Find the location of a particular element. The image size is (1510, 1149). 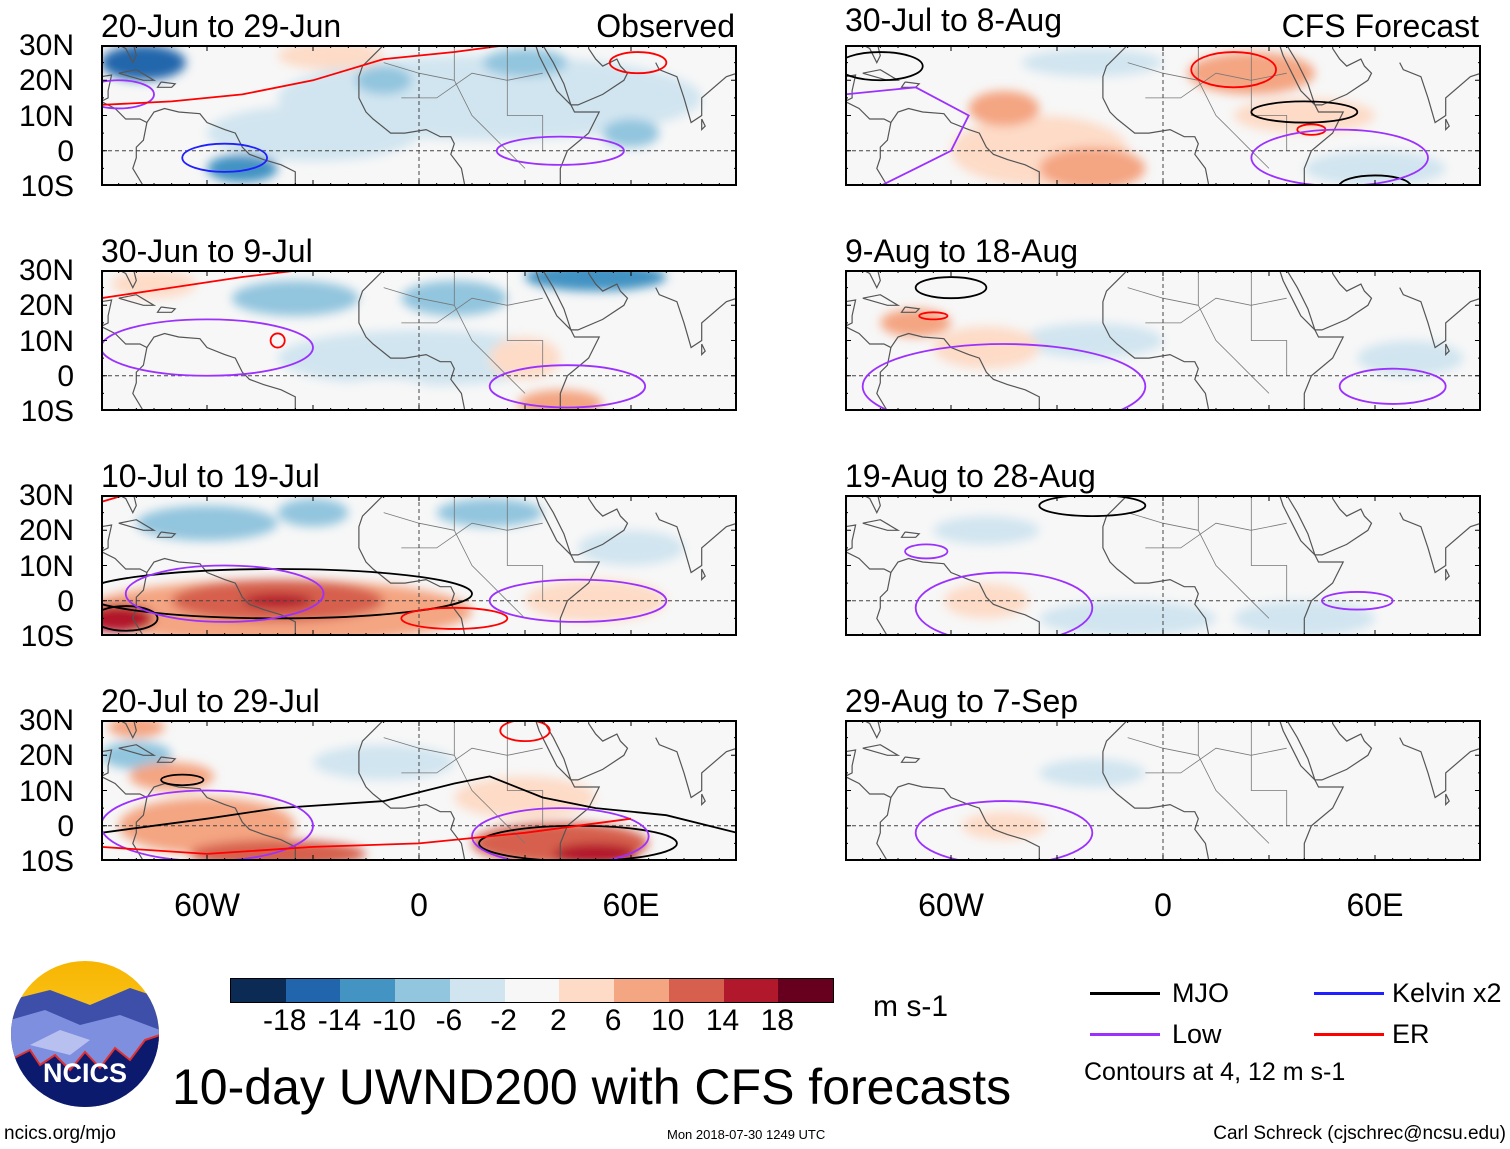

panel-title: 9-Aug to 18-Aug is located at coordinates (962, 251).